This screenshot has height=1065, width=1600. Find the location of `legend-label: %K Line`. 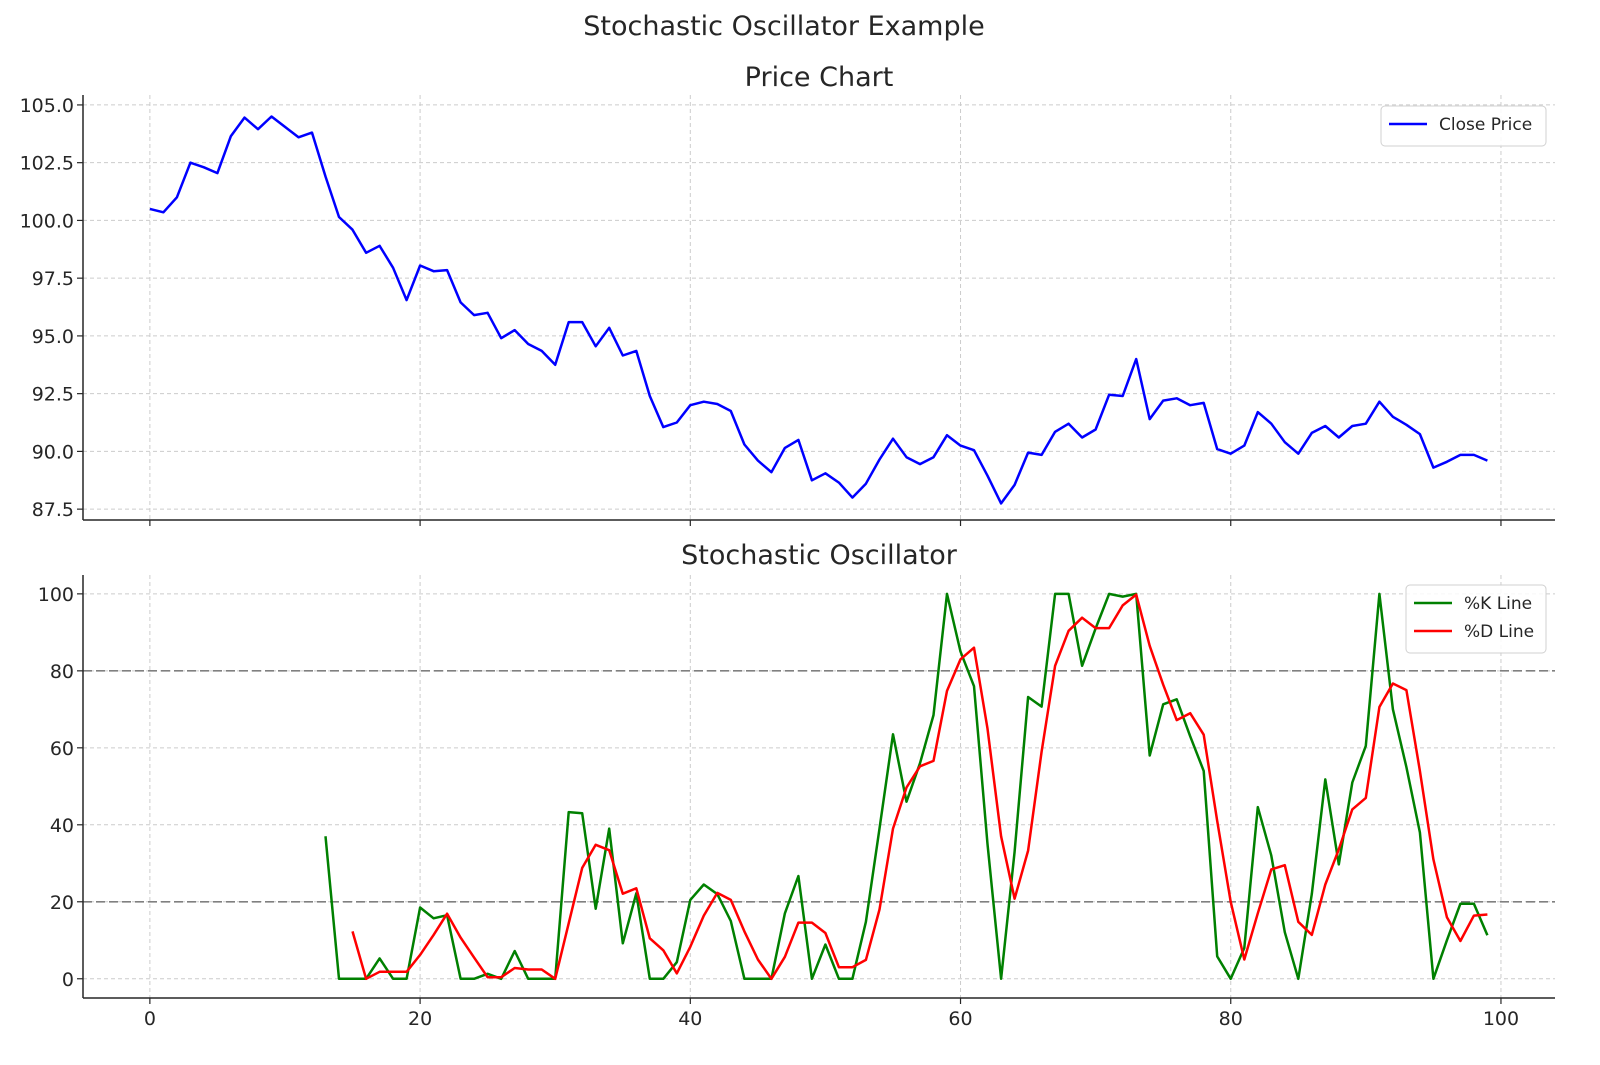

legend-label: %K Line is located at coordinates (1498, 604).